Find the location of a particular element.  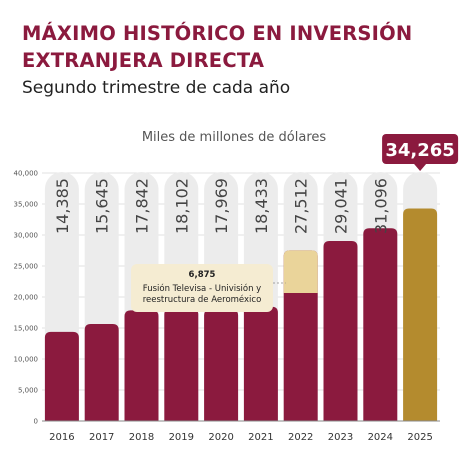

value-label-2019: 18,102 is located at coordinates (181, 206).